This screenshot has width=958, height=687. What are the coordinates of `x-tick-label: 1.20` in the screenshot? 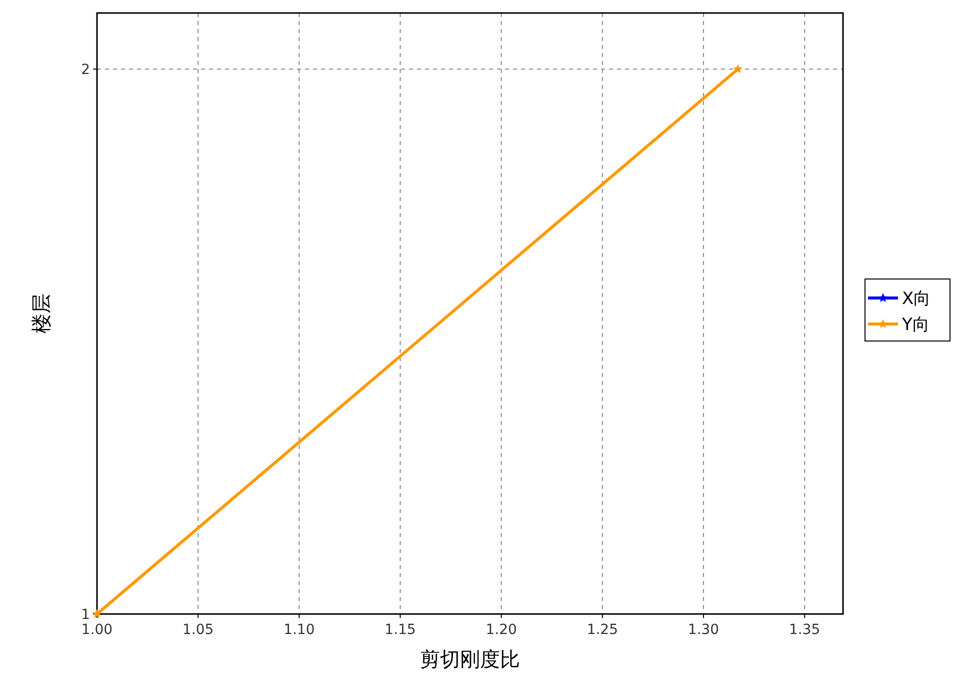 It's located at (501, 630).